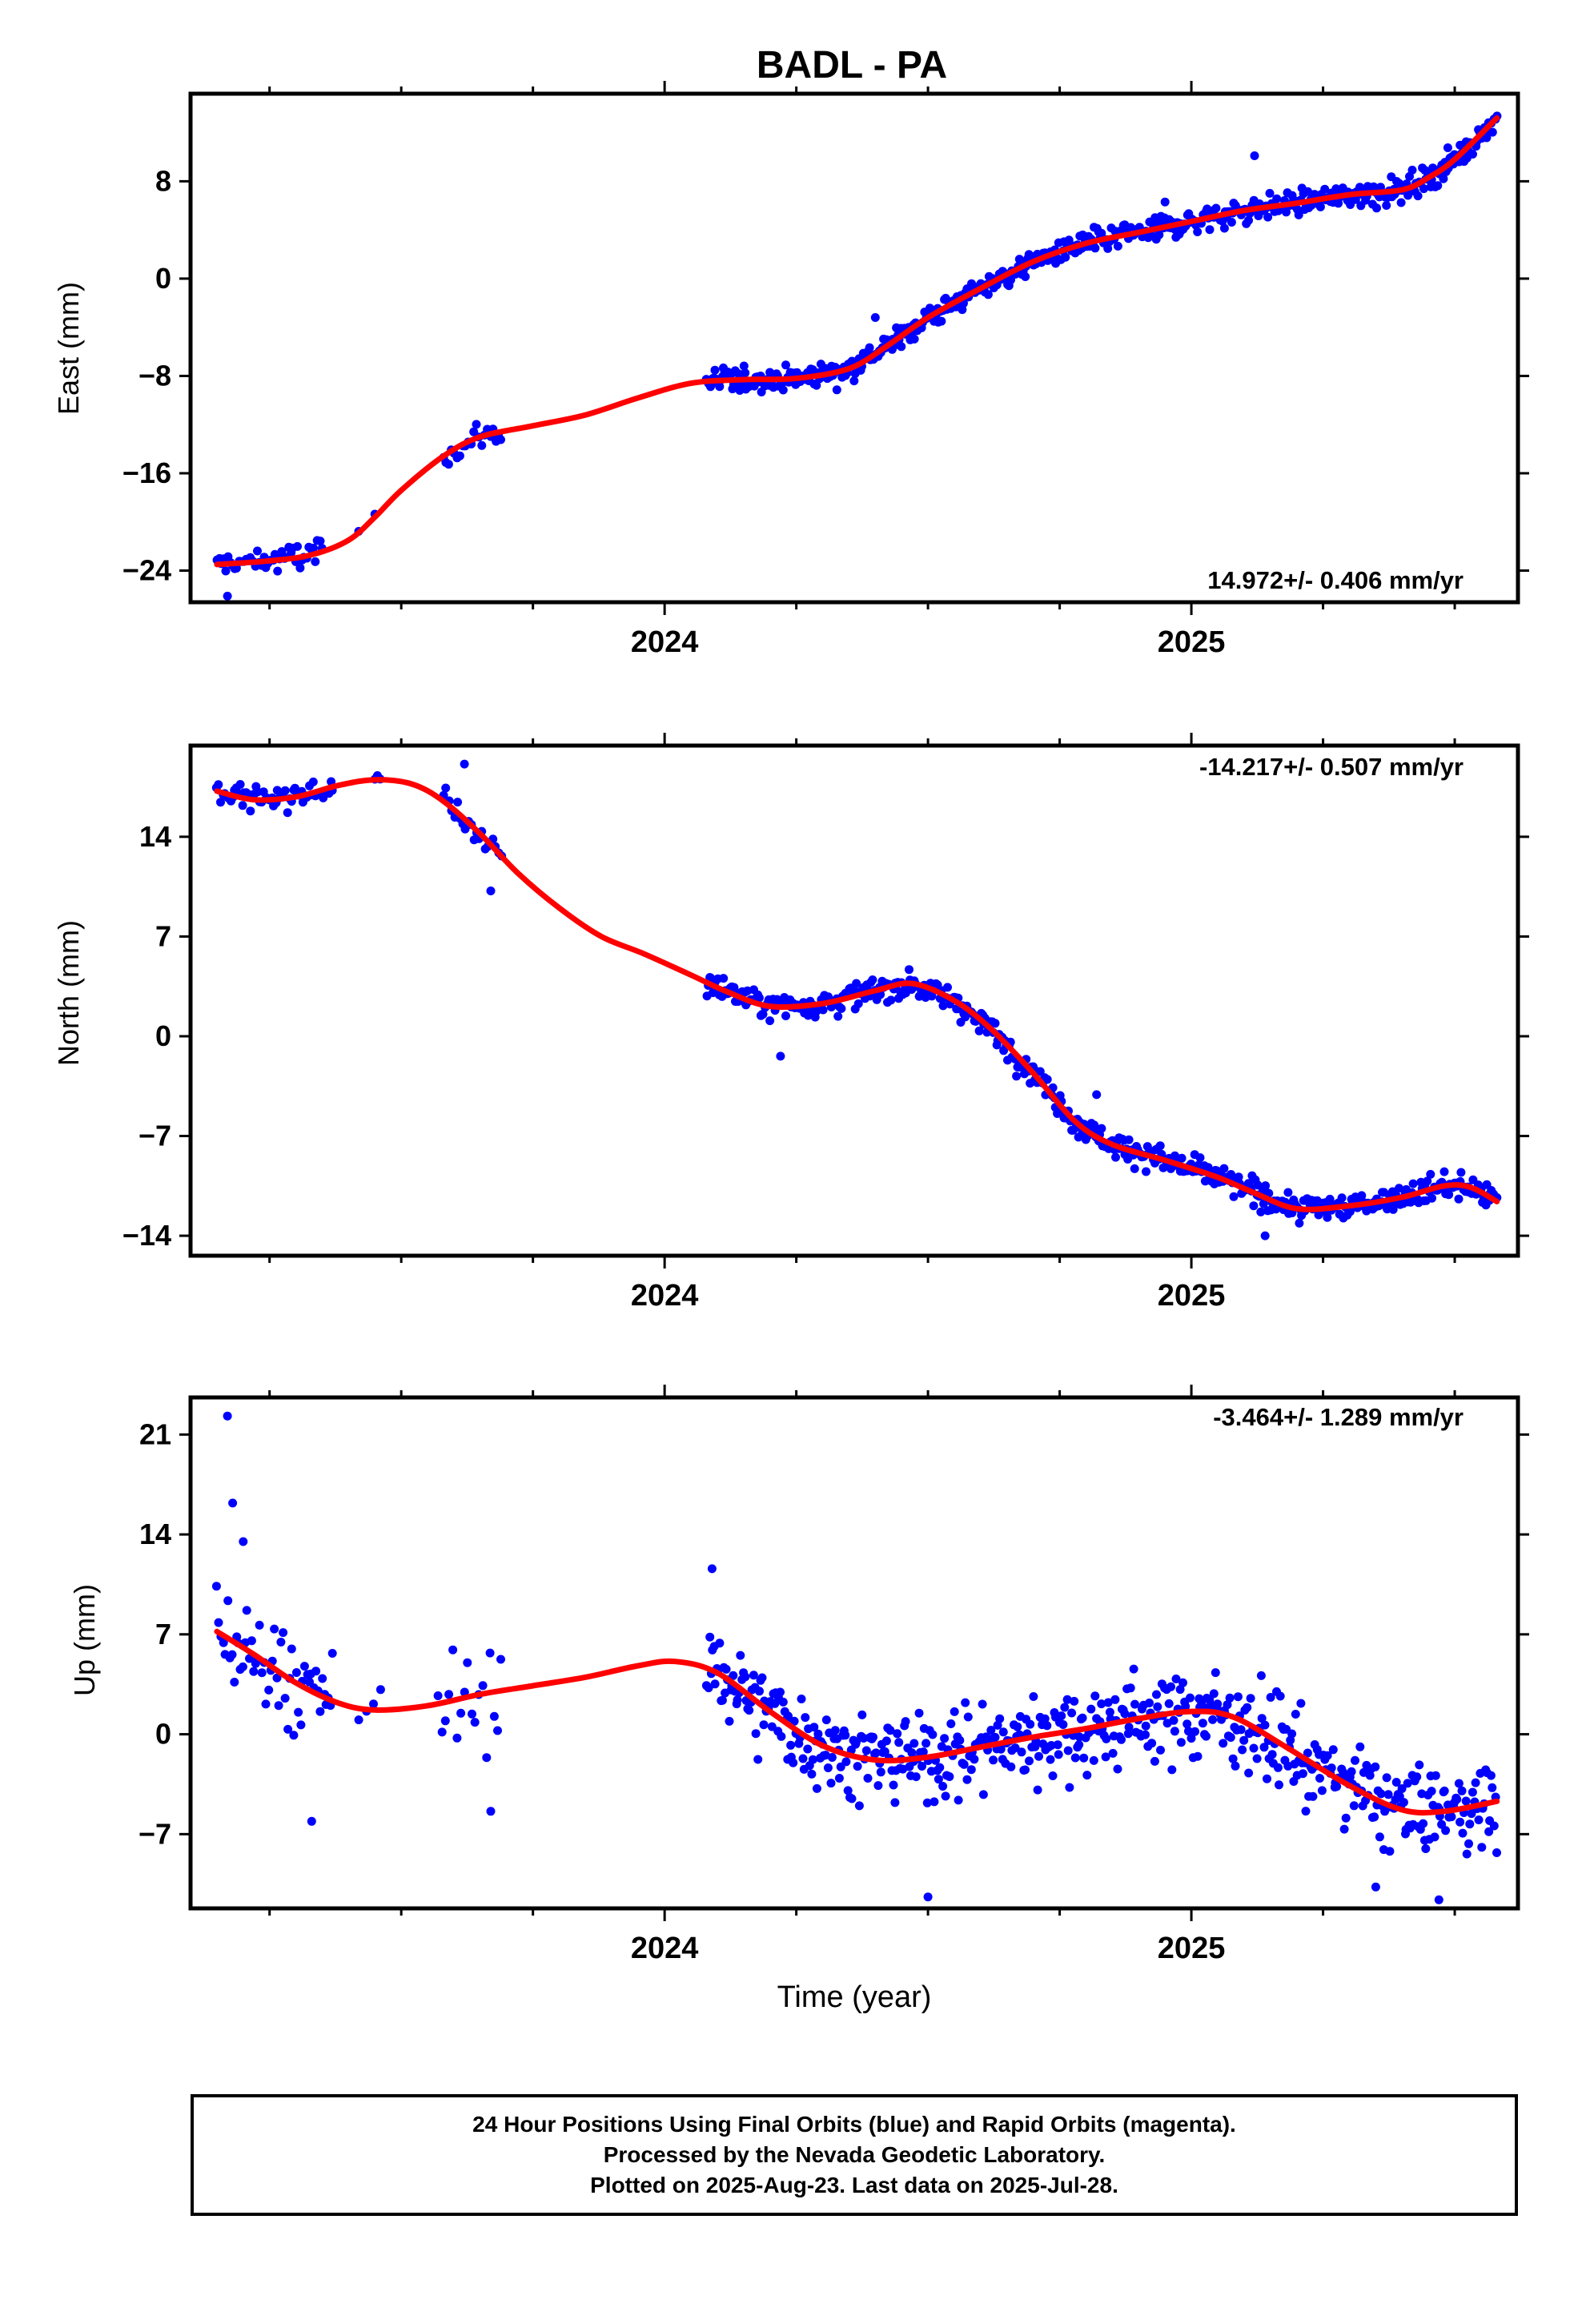 Image resolution: width=1582 pixels, height=2324 pixels. What do you see at coordinates (1331, 767) in the screenshot?
I see `rate-label-north: -14.217+/- 0.507 mm/yr` at bounding box center [1331, 767].